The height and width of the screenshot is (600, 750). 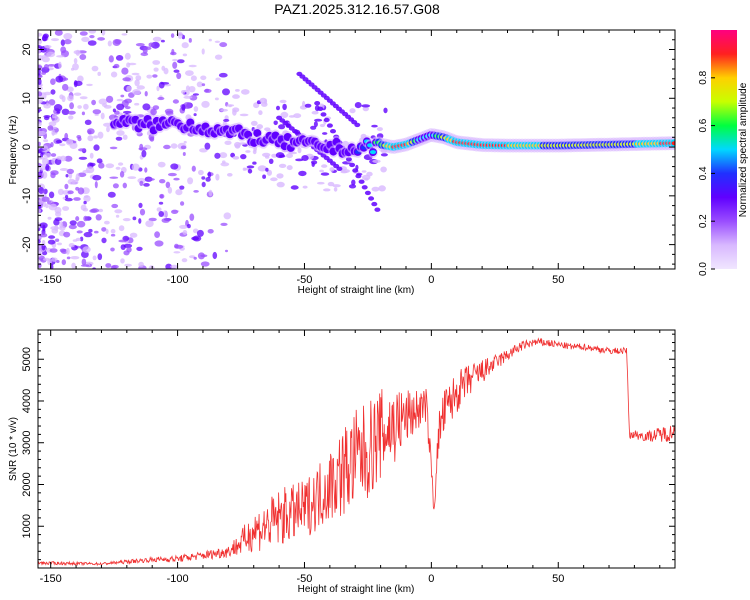 I want to click on y-tick-label: 0, so click(x=27, y=147).